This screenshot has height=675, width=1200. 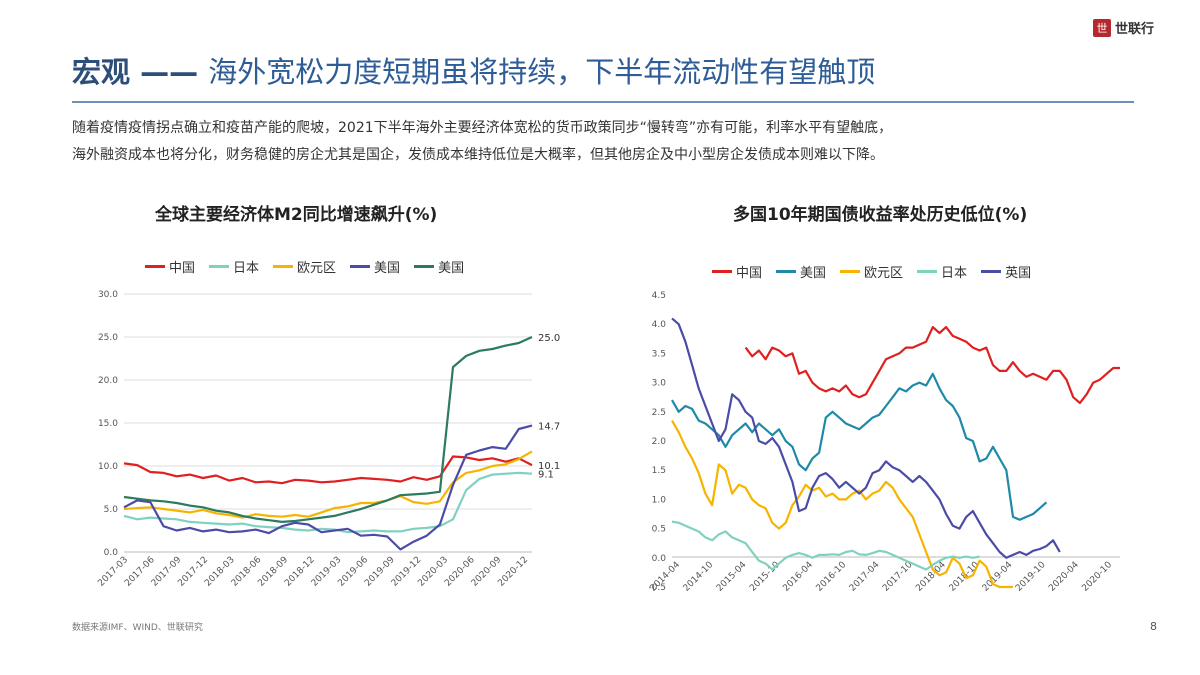 I want to click on company-logo: 世 世联行, so click(x=1123, y=27).